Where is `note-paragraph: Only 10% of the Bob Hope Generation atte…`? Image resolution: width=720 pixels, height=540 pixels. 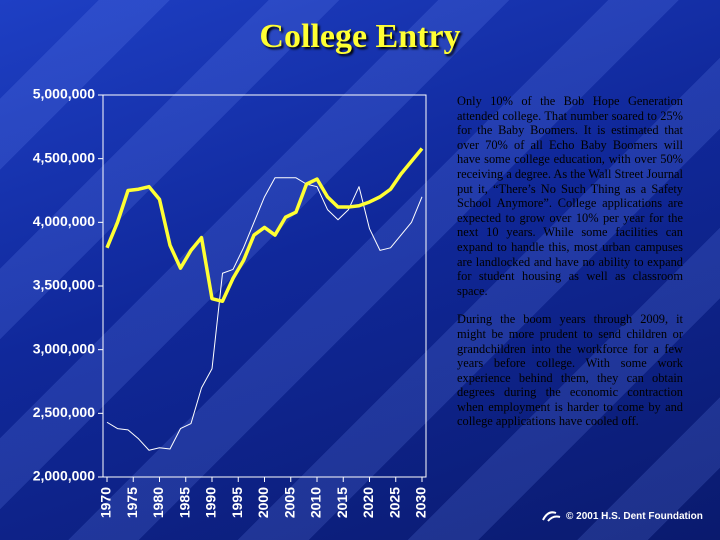
note-paragraph: Only 10% of the Bob Hope Generation atte… is located at coordinates (570, 196).